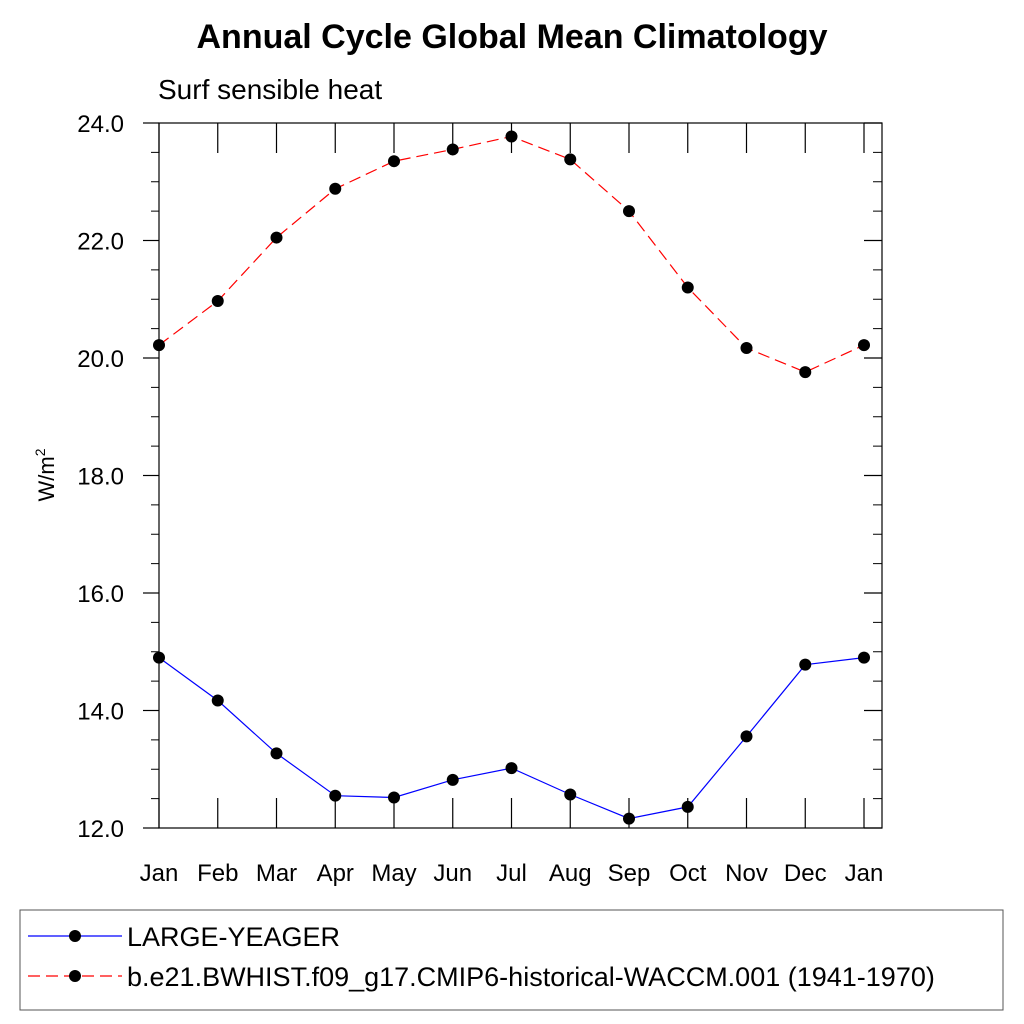  Describe the element at coordinates (217, 873) in the screenshot. I see `x-tick-label: Feb` at that location.